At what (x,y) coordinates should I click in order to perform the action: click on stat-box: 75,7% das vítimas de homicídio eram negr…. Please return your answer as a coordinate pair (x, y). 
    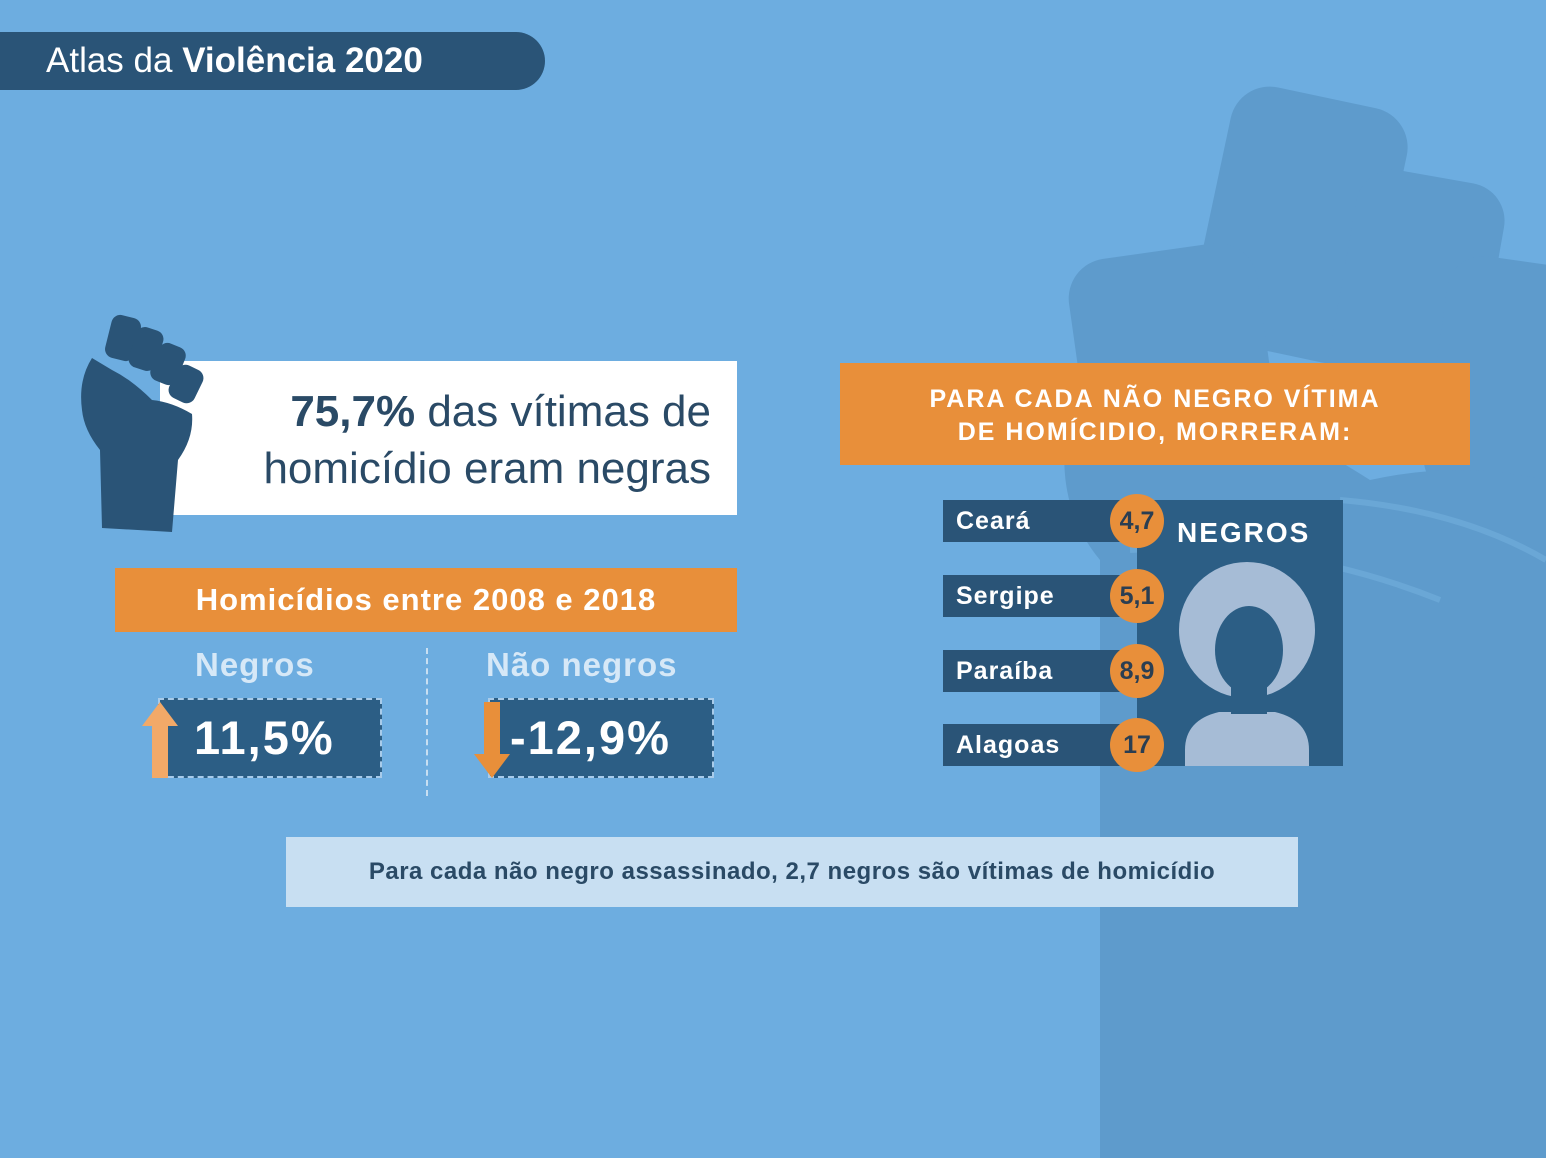
    Looking at the image, I should click on (448, 438).